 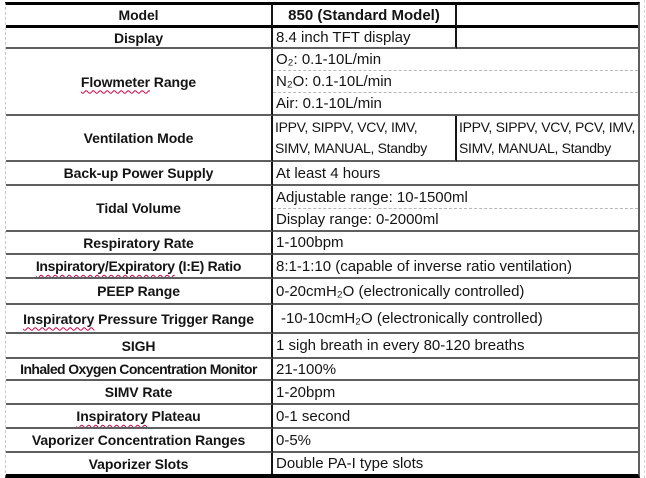 I want to click on spec-label-inspiratory-expiratory-ratio: Inspiratory/Expiratory (I:E) Ratio, so click(x=139, y=267).